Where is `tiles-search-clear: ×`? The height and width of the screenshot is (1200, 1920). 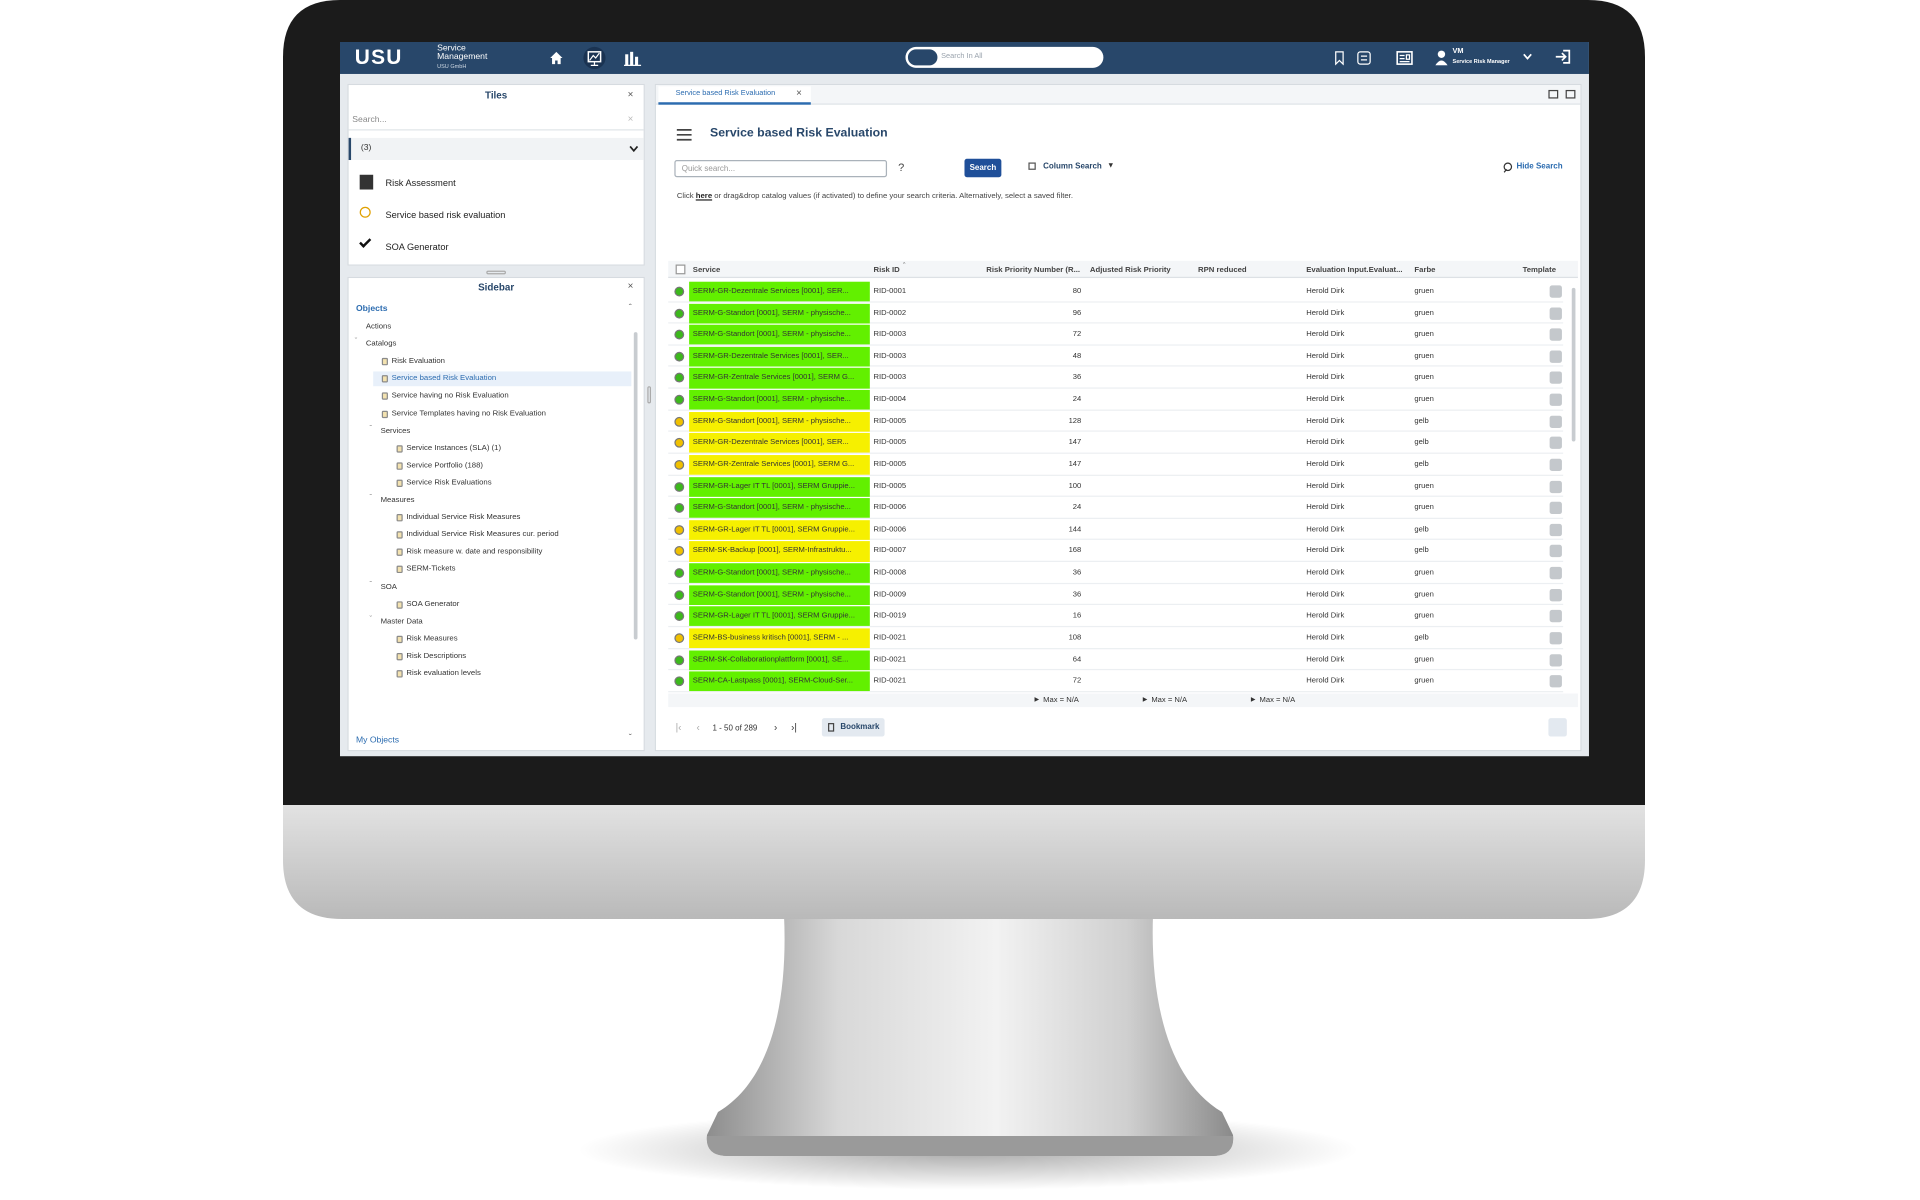
tiles-search-clear: × is located at coordinates (630, 119).